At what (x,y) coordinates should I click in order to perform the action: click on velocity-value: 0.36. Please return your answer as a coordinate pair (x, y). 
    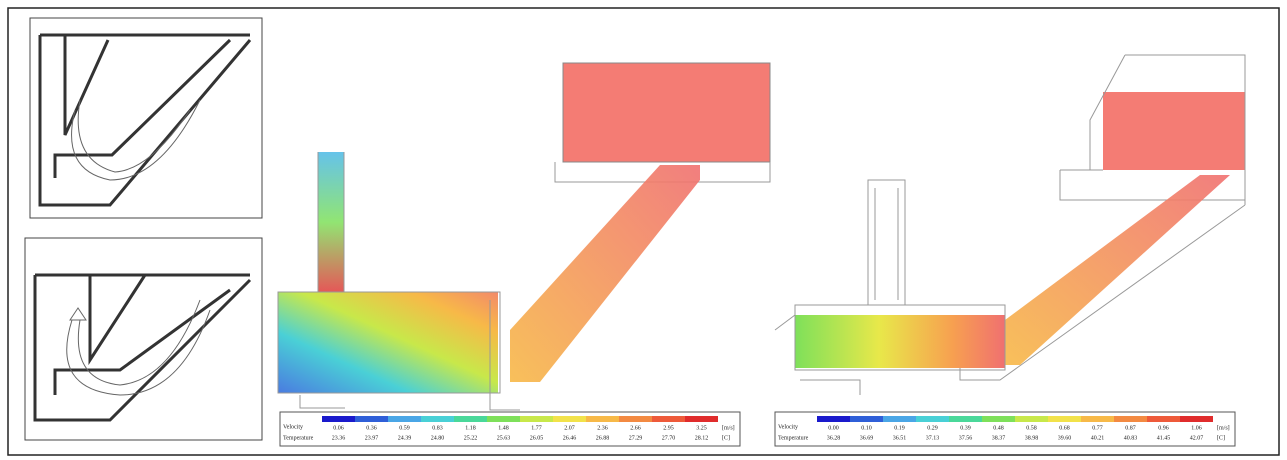
    Looking at the image, I should click on (371, 428).